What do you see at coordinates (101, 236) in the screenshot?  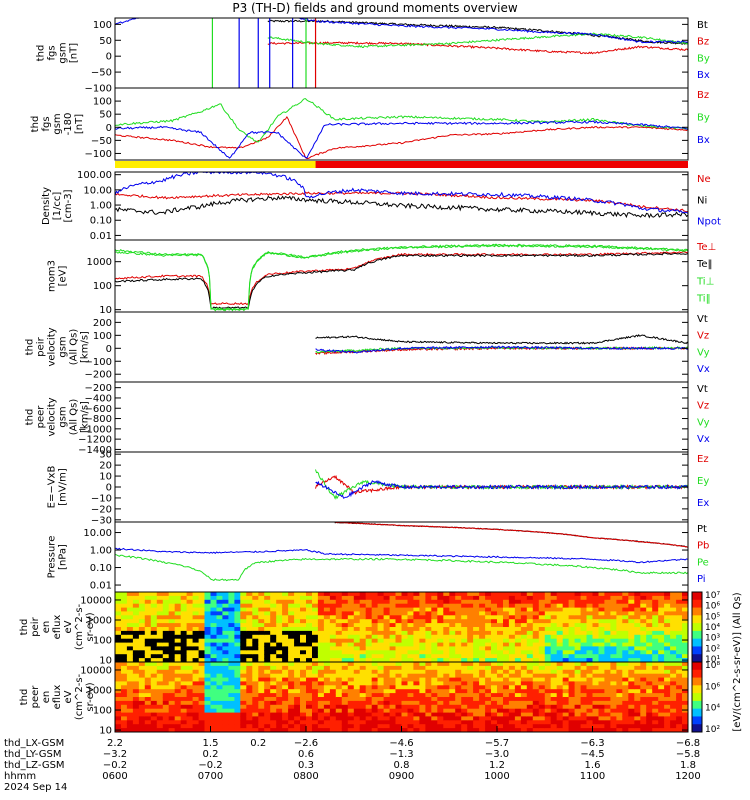 I see `ytick-label: 0.01` at bounding box center [101, 236].